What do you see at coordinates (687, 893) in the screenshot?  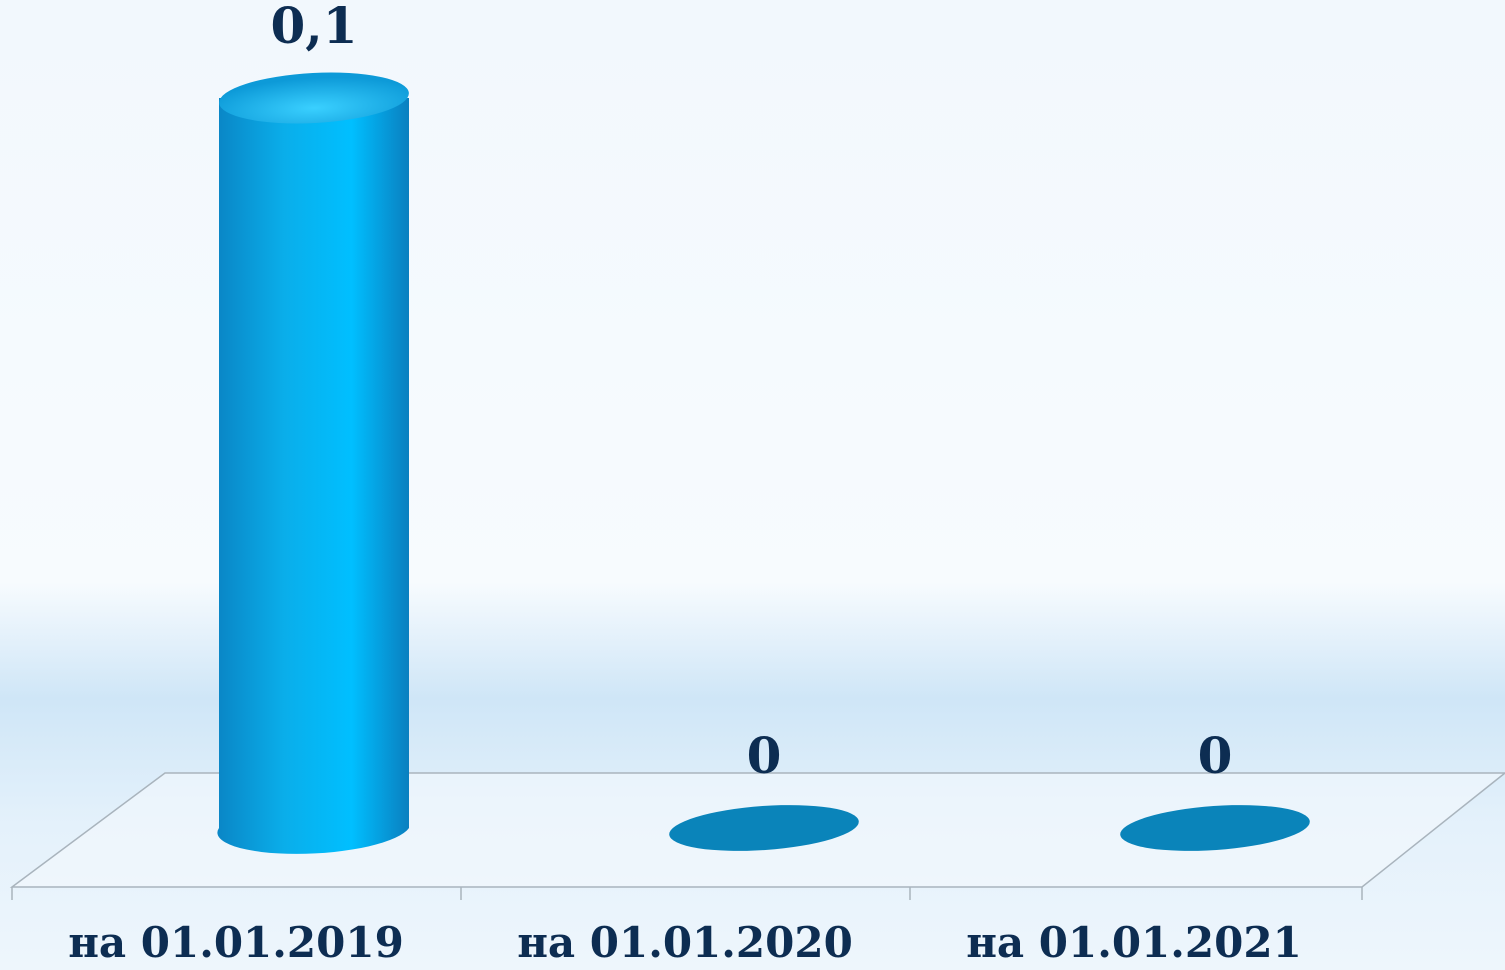 I see `x-axis-ticks` at bounding box center [687, 893].